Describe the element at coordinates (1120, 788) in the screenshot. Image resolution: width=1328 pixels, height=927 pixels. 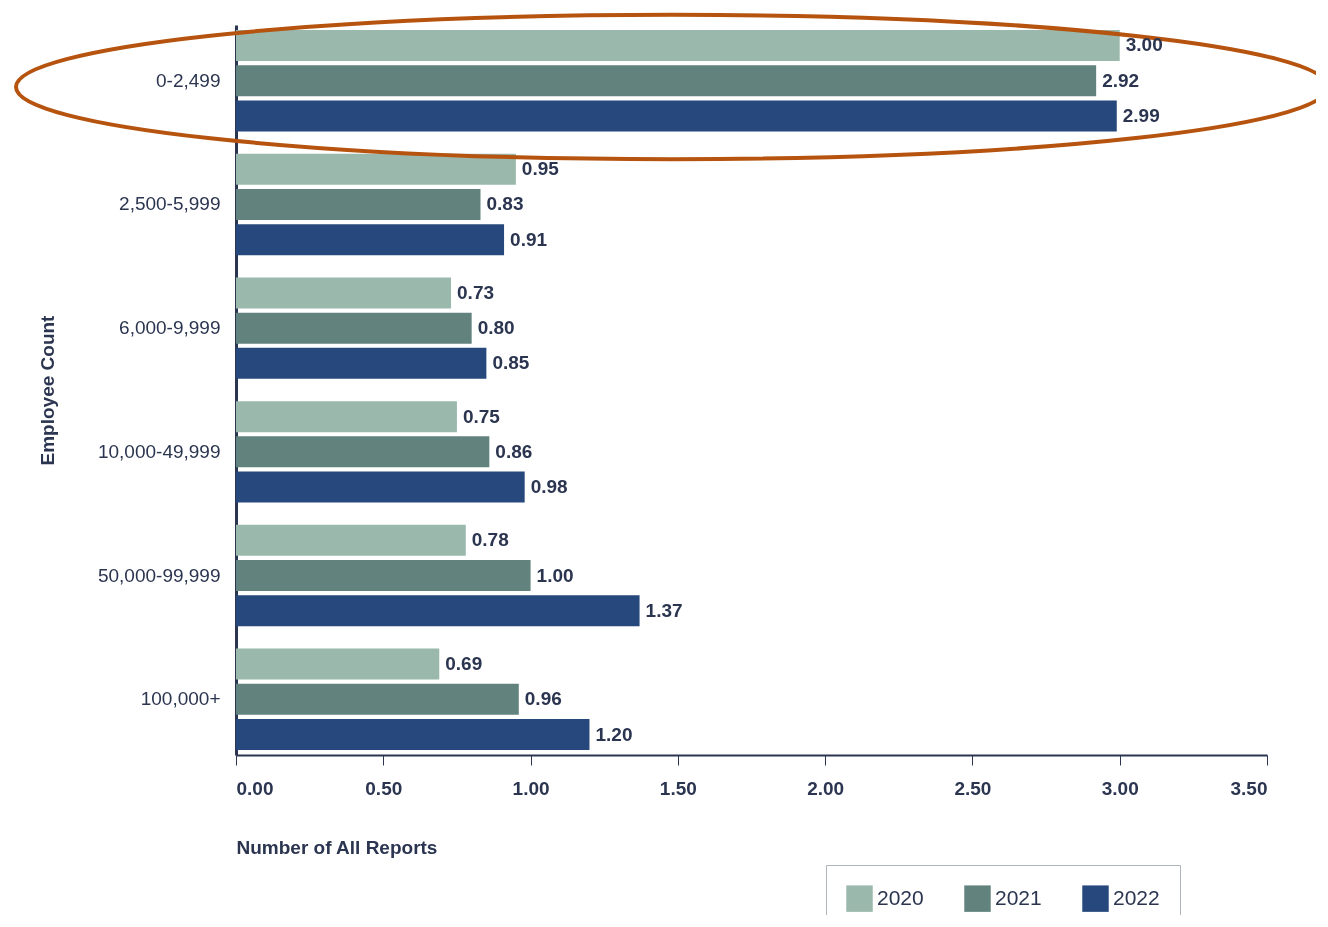
I see `x-tick-label: 3.00` at that location.